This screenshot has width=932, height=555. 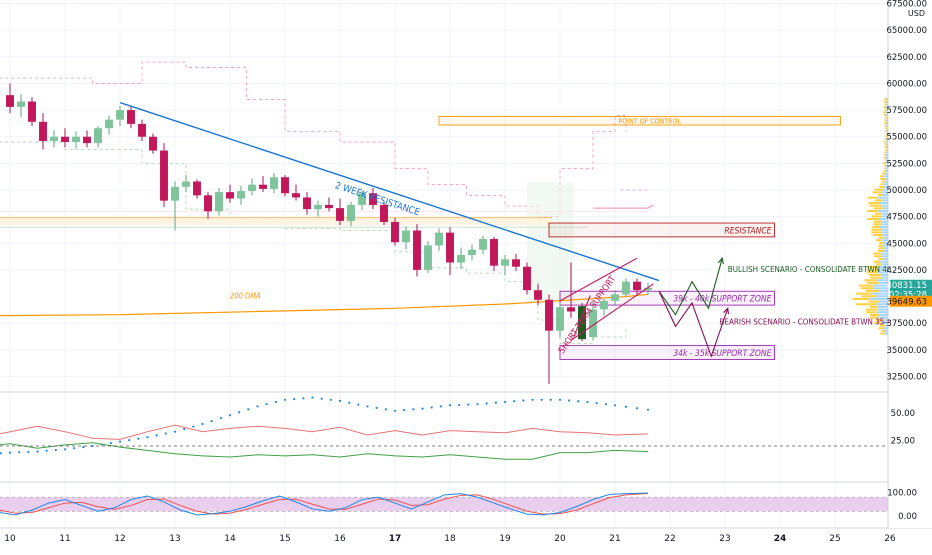 I want to click on candle-highlight, so click(x=582, y=323).